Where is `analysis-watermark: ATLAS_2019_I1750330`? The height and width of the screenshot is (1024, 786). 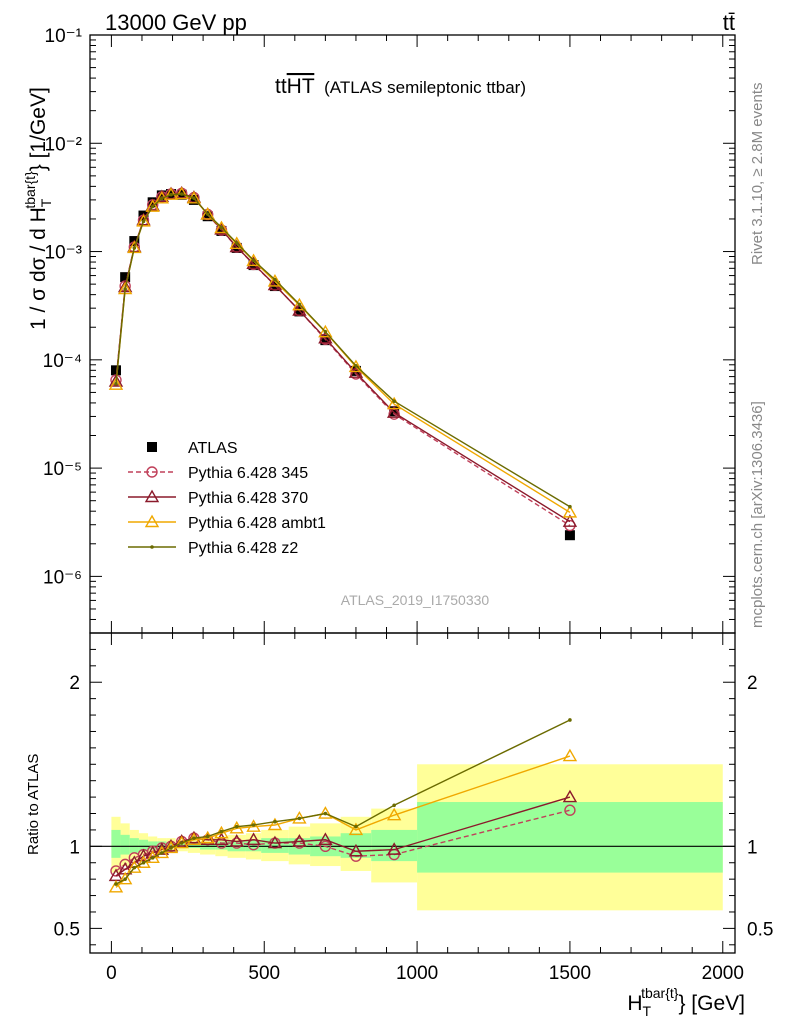 analysis-watermark: ATLAS_2019_I1750330 is located at coordinates (415, 600).